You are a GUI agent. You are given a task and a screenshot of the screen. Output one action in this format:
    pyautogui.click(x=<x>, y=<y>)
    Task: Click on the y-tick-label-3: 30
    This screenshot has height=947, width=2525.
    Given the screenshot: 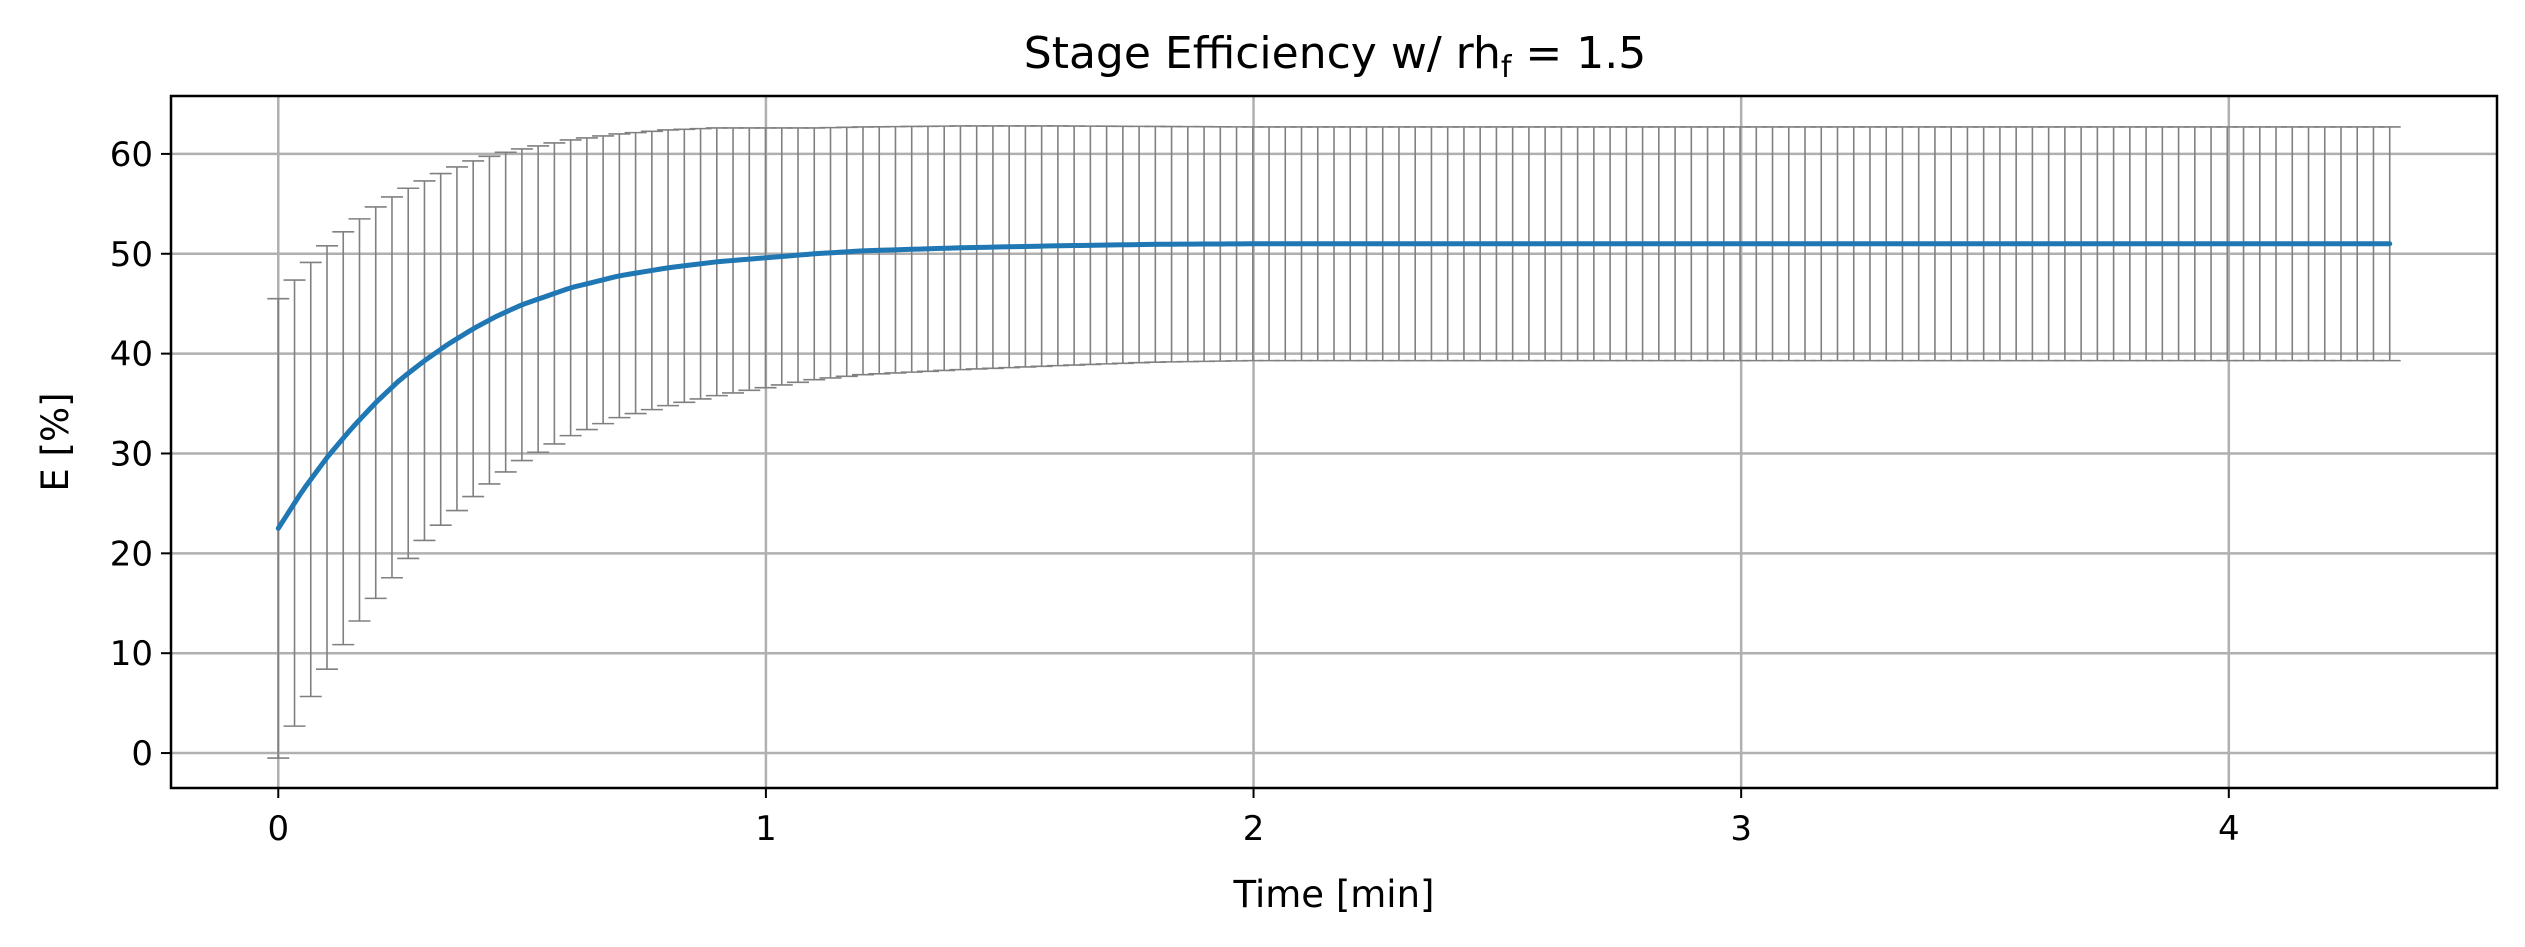 What is the action you would take?
    pyautogui.click(x=131, y=454)
    